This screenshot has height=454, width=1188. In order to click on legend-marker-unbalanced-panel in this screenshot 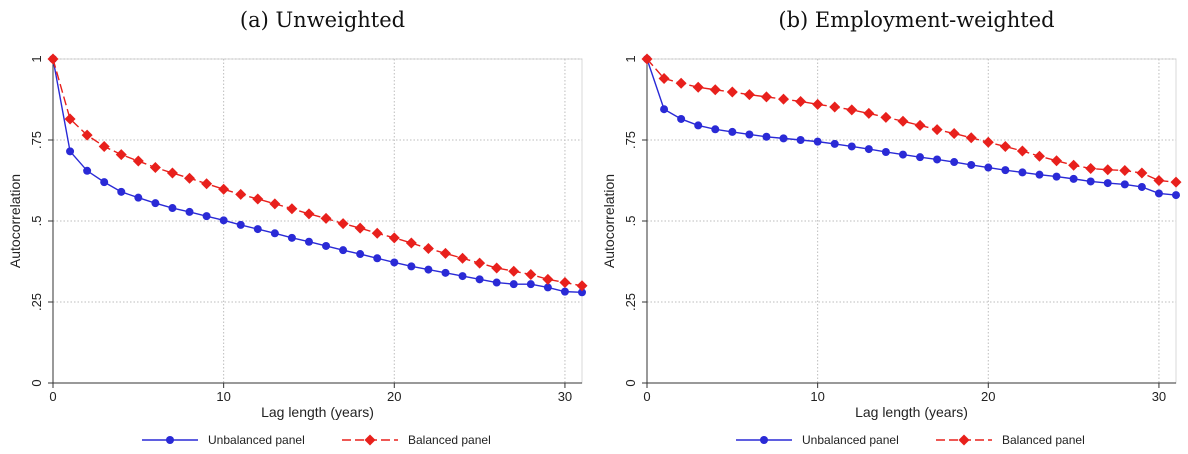, I will do `click(170, 440)`.